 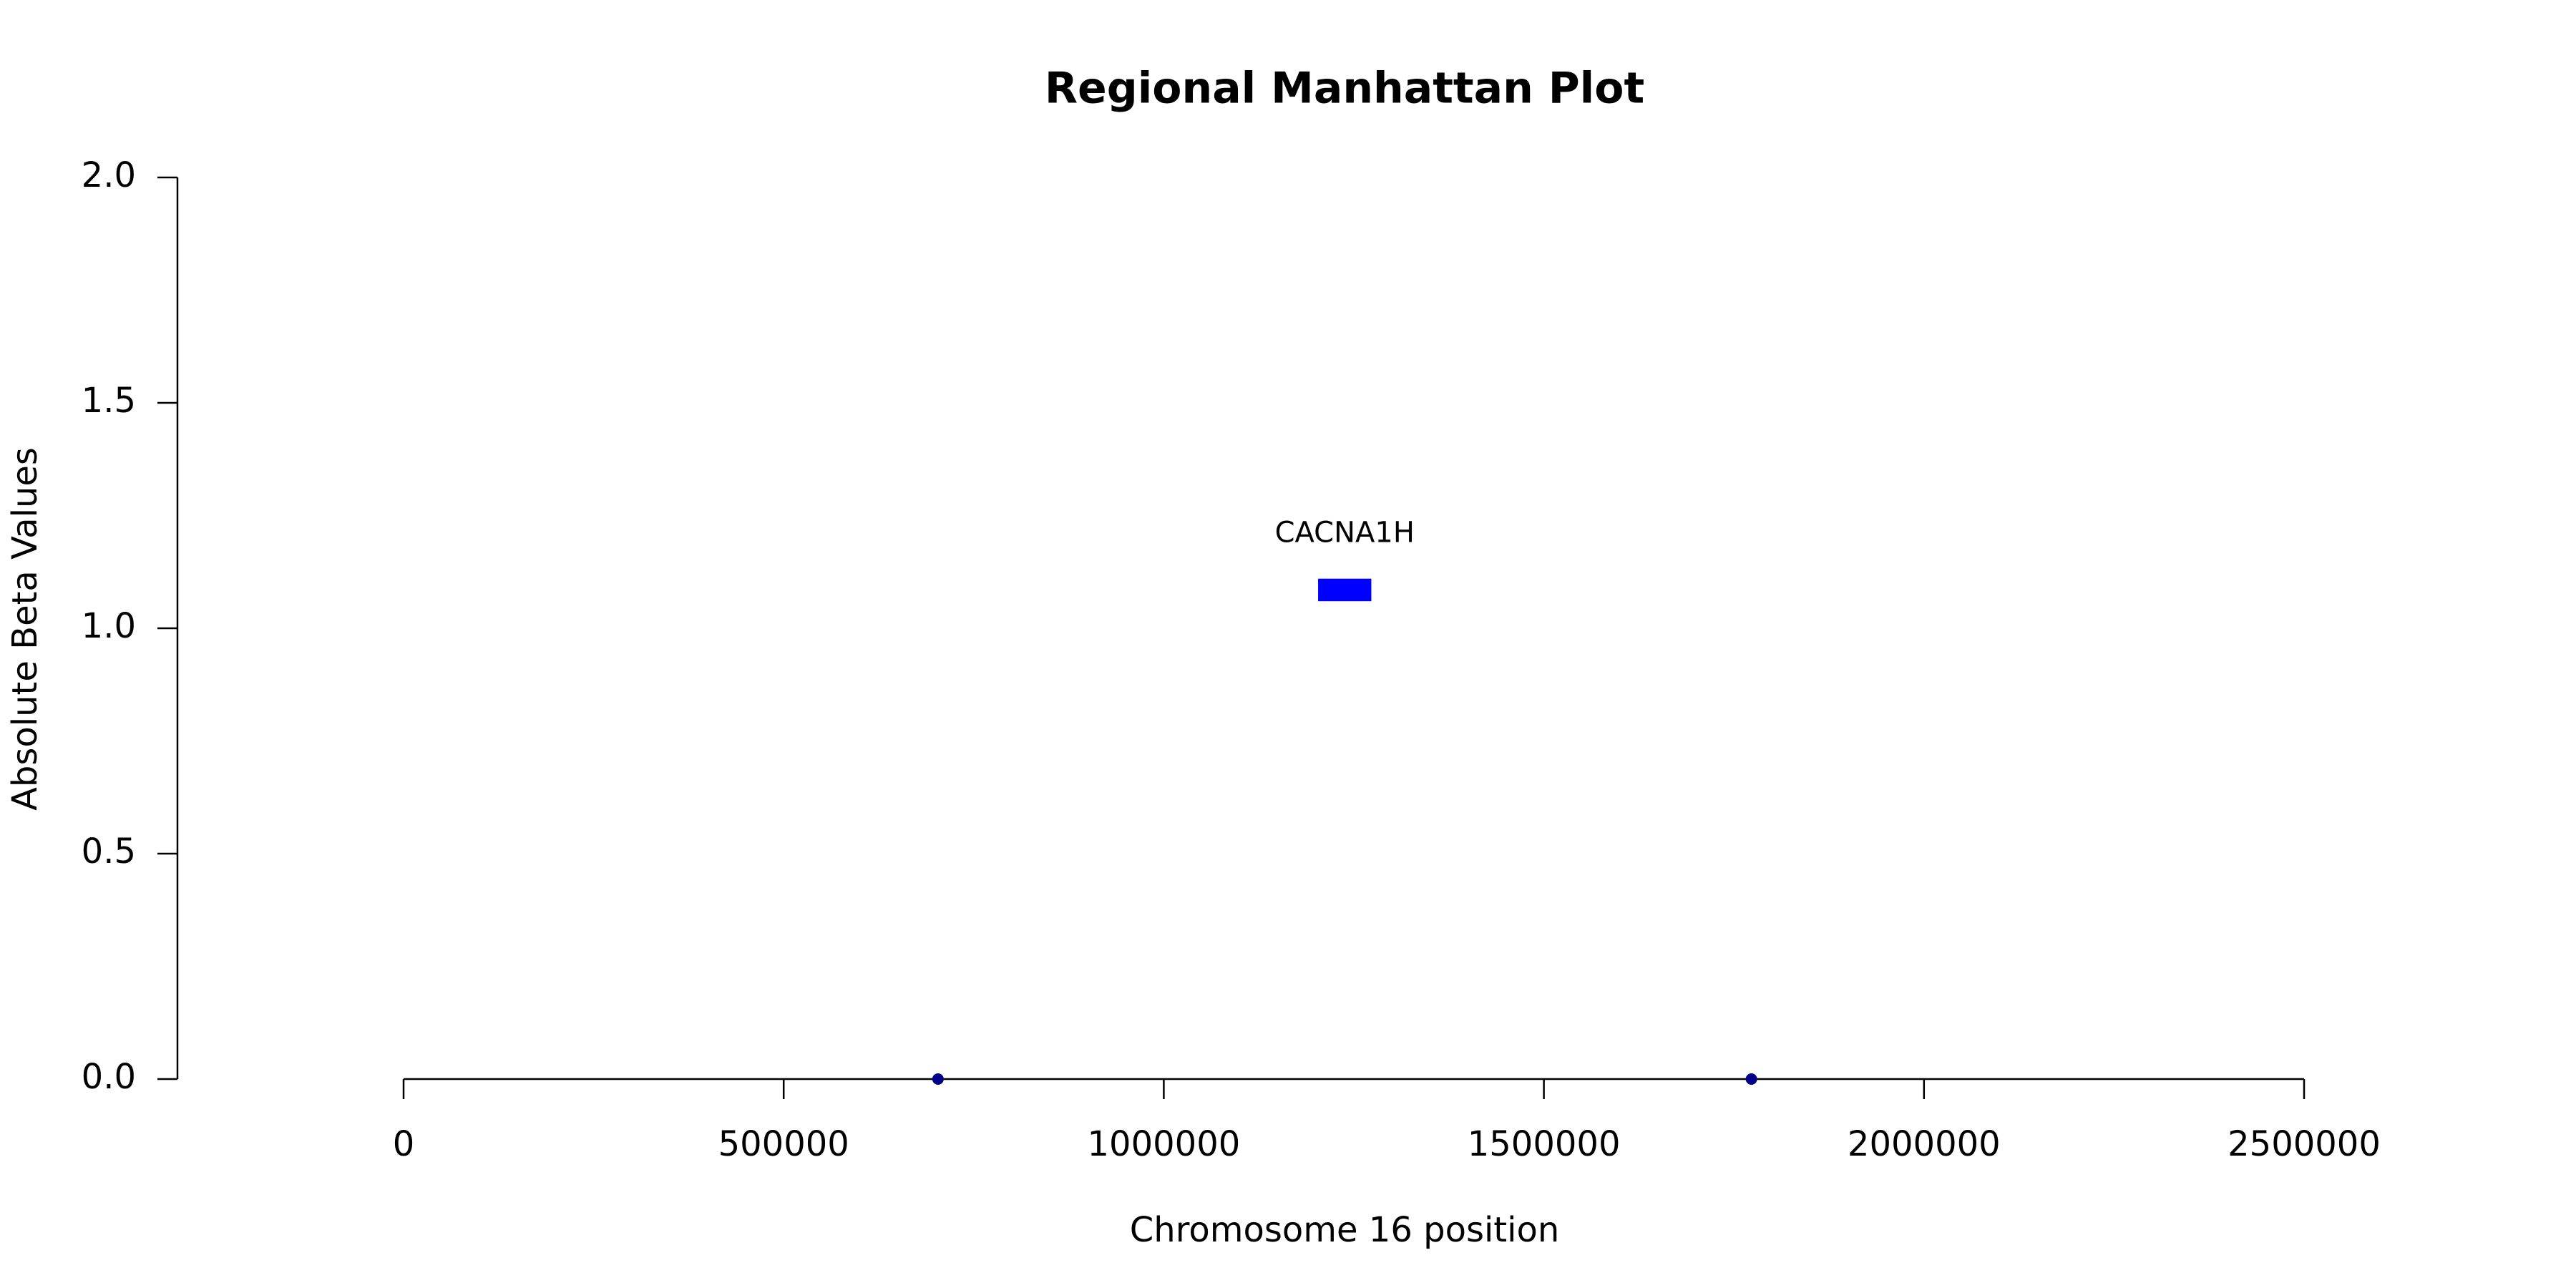 What do you see at coordinates (2304, 1144) in the screenshot?
I see `x-tick-label: 2500000` at bounding box center [2304, 1144].